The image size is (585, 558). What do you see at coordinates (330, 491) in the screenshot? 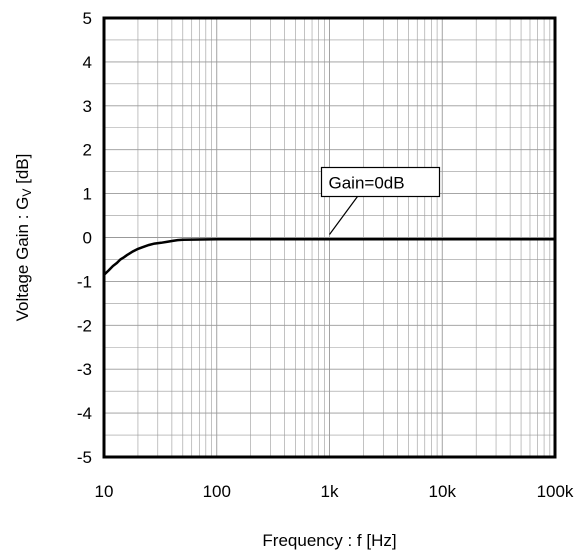
I see `x-tick-label: 1k` at bounding box center [330, 491].